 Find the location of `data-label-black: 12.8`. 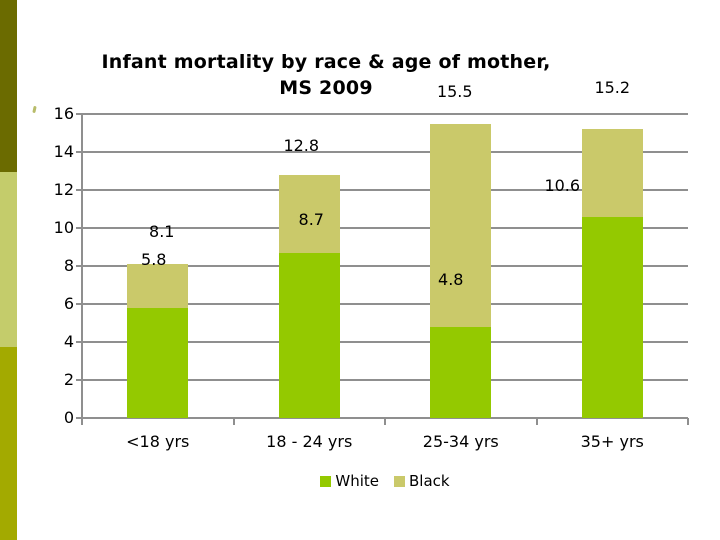

data-label-black: 12.8 is located at coordinates (301, 145).